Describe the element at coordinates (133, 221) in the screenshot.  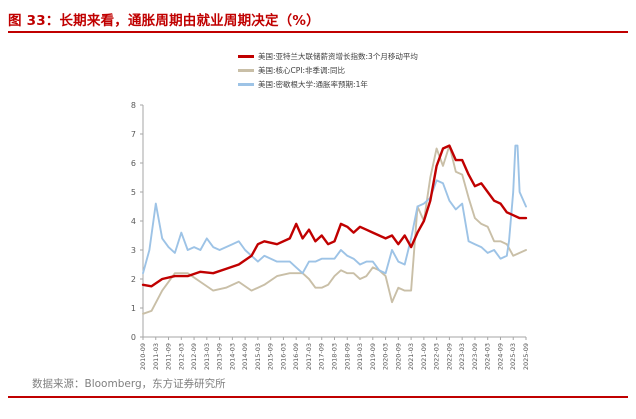
I see `y-tick-label: 4` at that location.